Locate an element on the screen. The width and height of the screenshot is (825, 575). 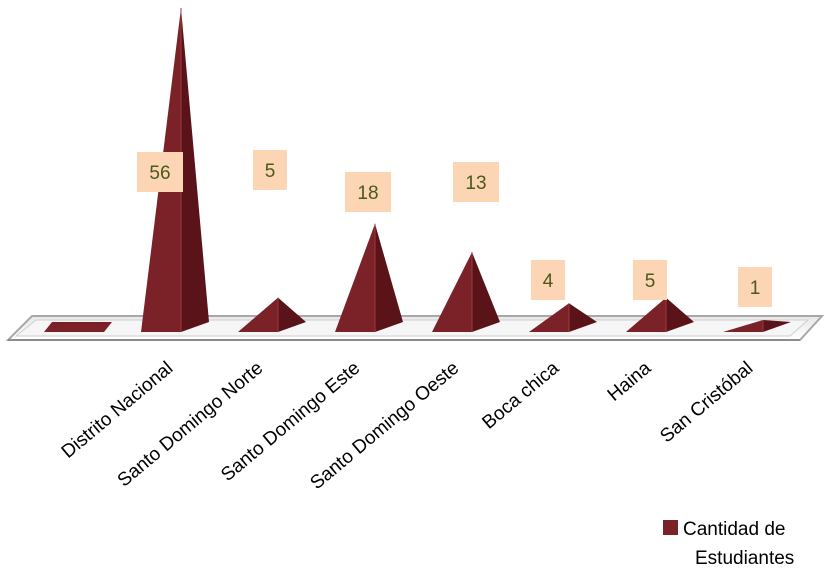
data-label-text: 13 is located at coordinates (475, 183).